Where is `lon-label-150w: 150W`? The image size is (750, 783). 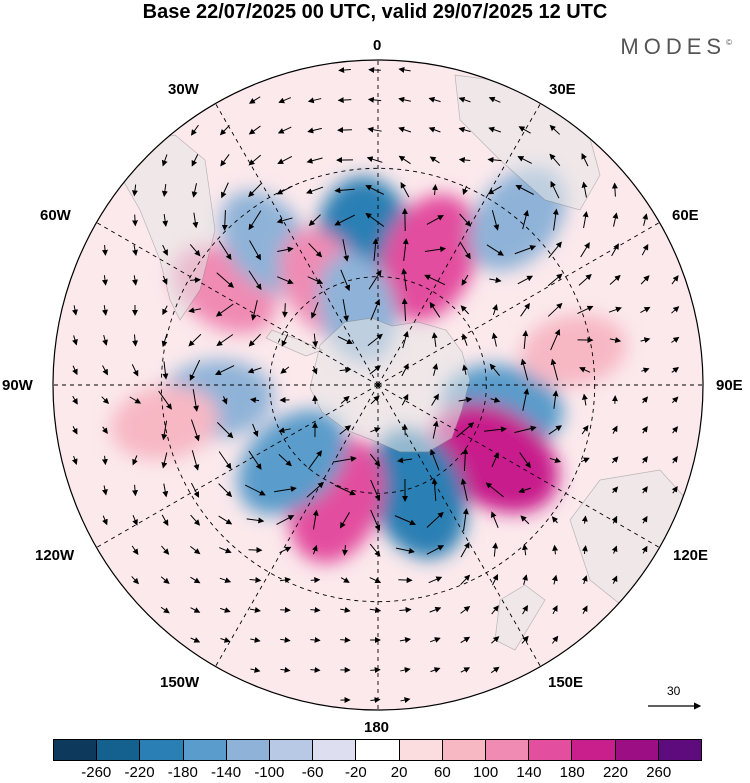 lon-label-150w: 150W is located at coordinates (180, 682).